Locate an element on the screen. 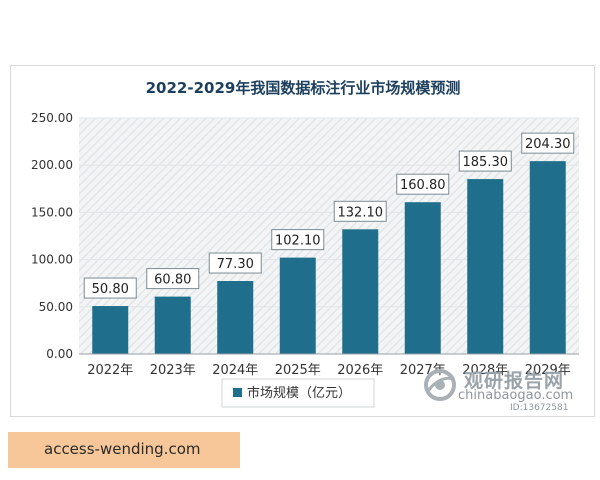 The height and width of the screenshot is (480, 600). watermark-brand: 观研报告网 is located at coordinates (514, 381).